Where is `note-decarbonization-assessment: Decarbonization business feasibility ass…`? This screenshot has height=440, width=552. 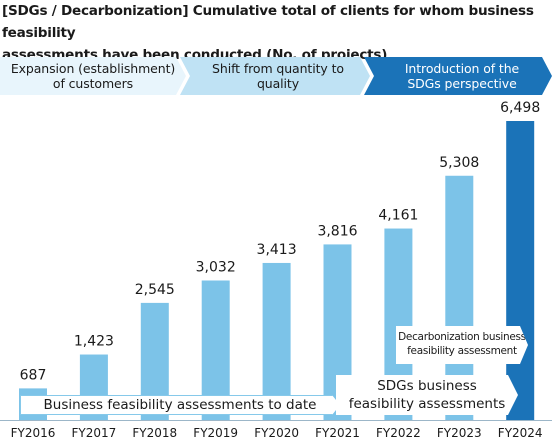
note-decarbonization-assessment: Decarbonization business feasibility ass… is located at coordinates (462, 345).